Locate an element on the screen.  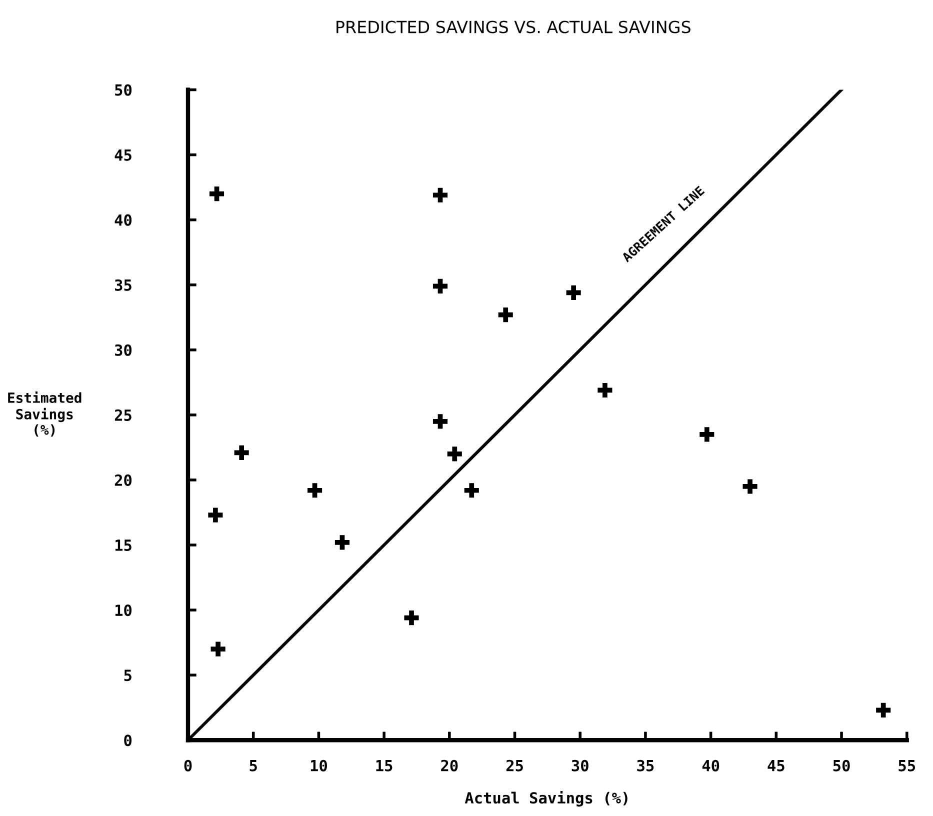
y-tick-label: 0 is located at coordinates (128, 740).